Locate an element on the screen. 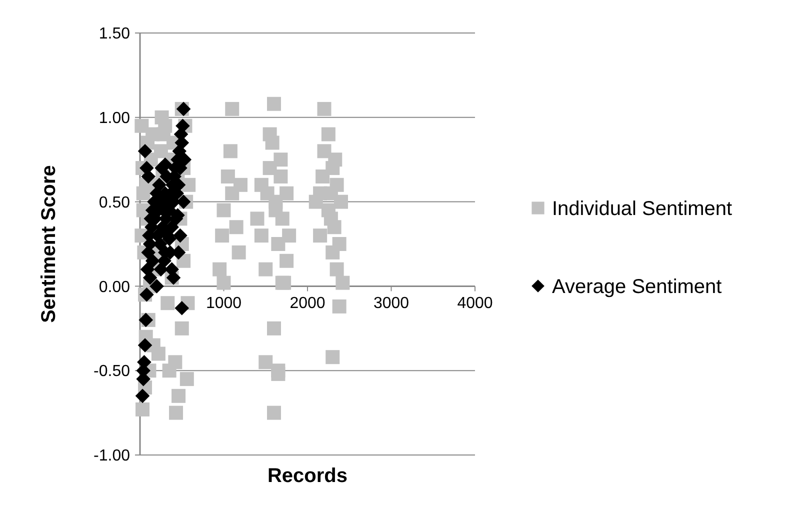 The image size is (811, 507). y-tick-label: 1.50 is located at coordinates (114, 34).